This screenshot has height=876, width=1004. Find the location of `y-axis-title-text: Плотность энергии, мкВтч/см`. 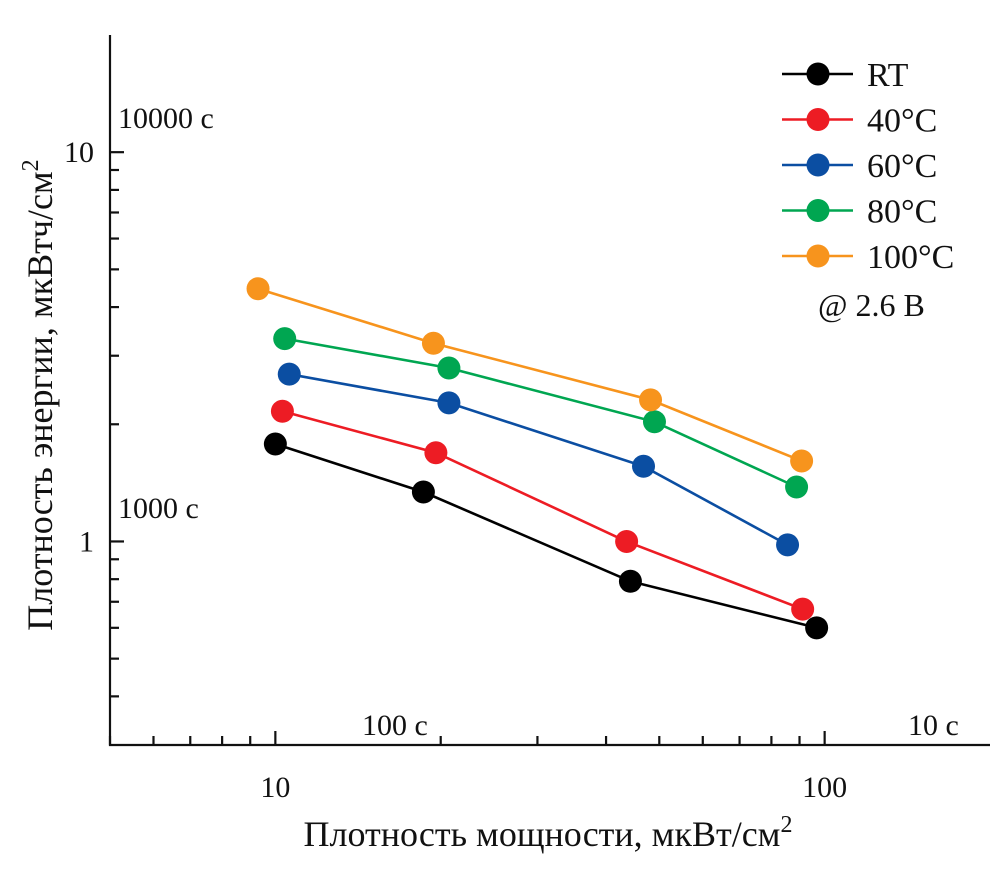

y-axis-title-text: Плотность энергии, мкВтч/см is located at coordinates (40, 400).